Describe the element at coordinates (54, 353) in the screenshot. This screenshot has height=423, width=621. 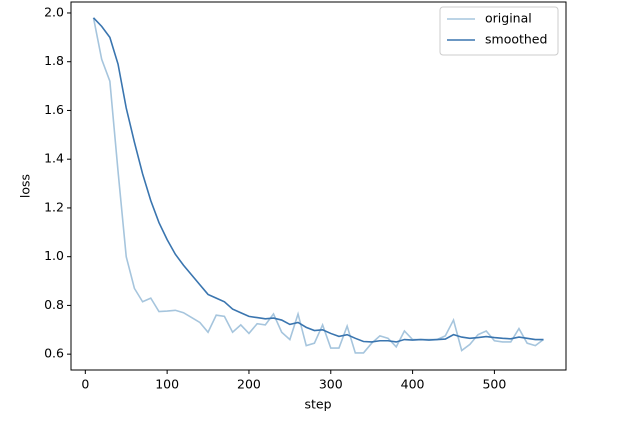
I see `y-tick-label: 0.6` at that location.